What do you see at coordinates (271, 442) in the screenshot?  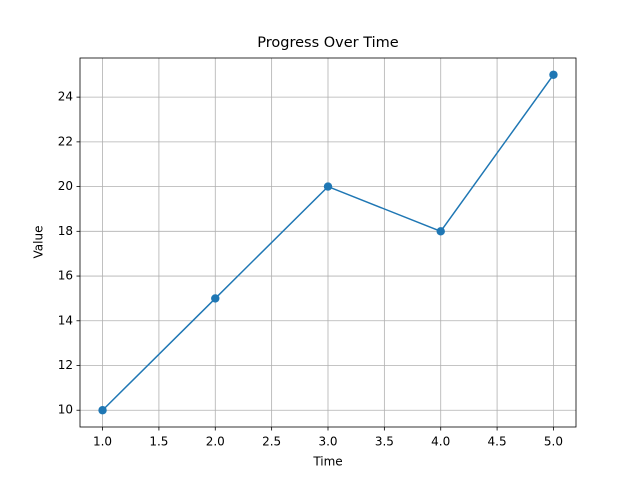 I see `x-tick-label: 2.5` at bounding box center [271, 442].